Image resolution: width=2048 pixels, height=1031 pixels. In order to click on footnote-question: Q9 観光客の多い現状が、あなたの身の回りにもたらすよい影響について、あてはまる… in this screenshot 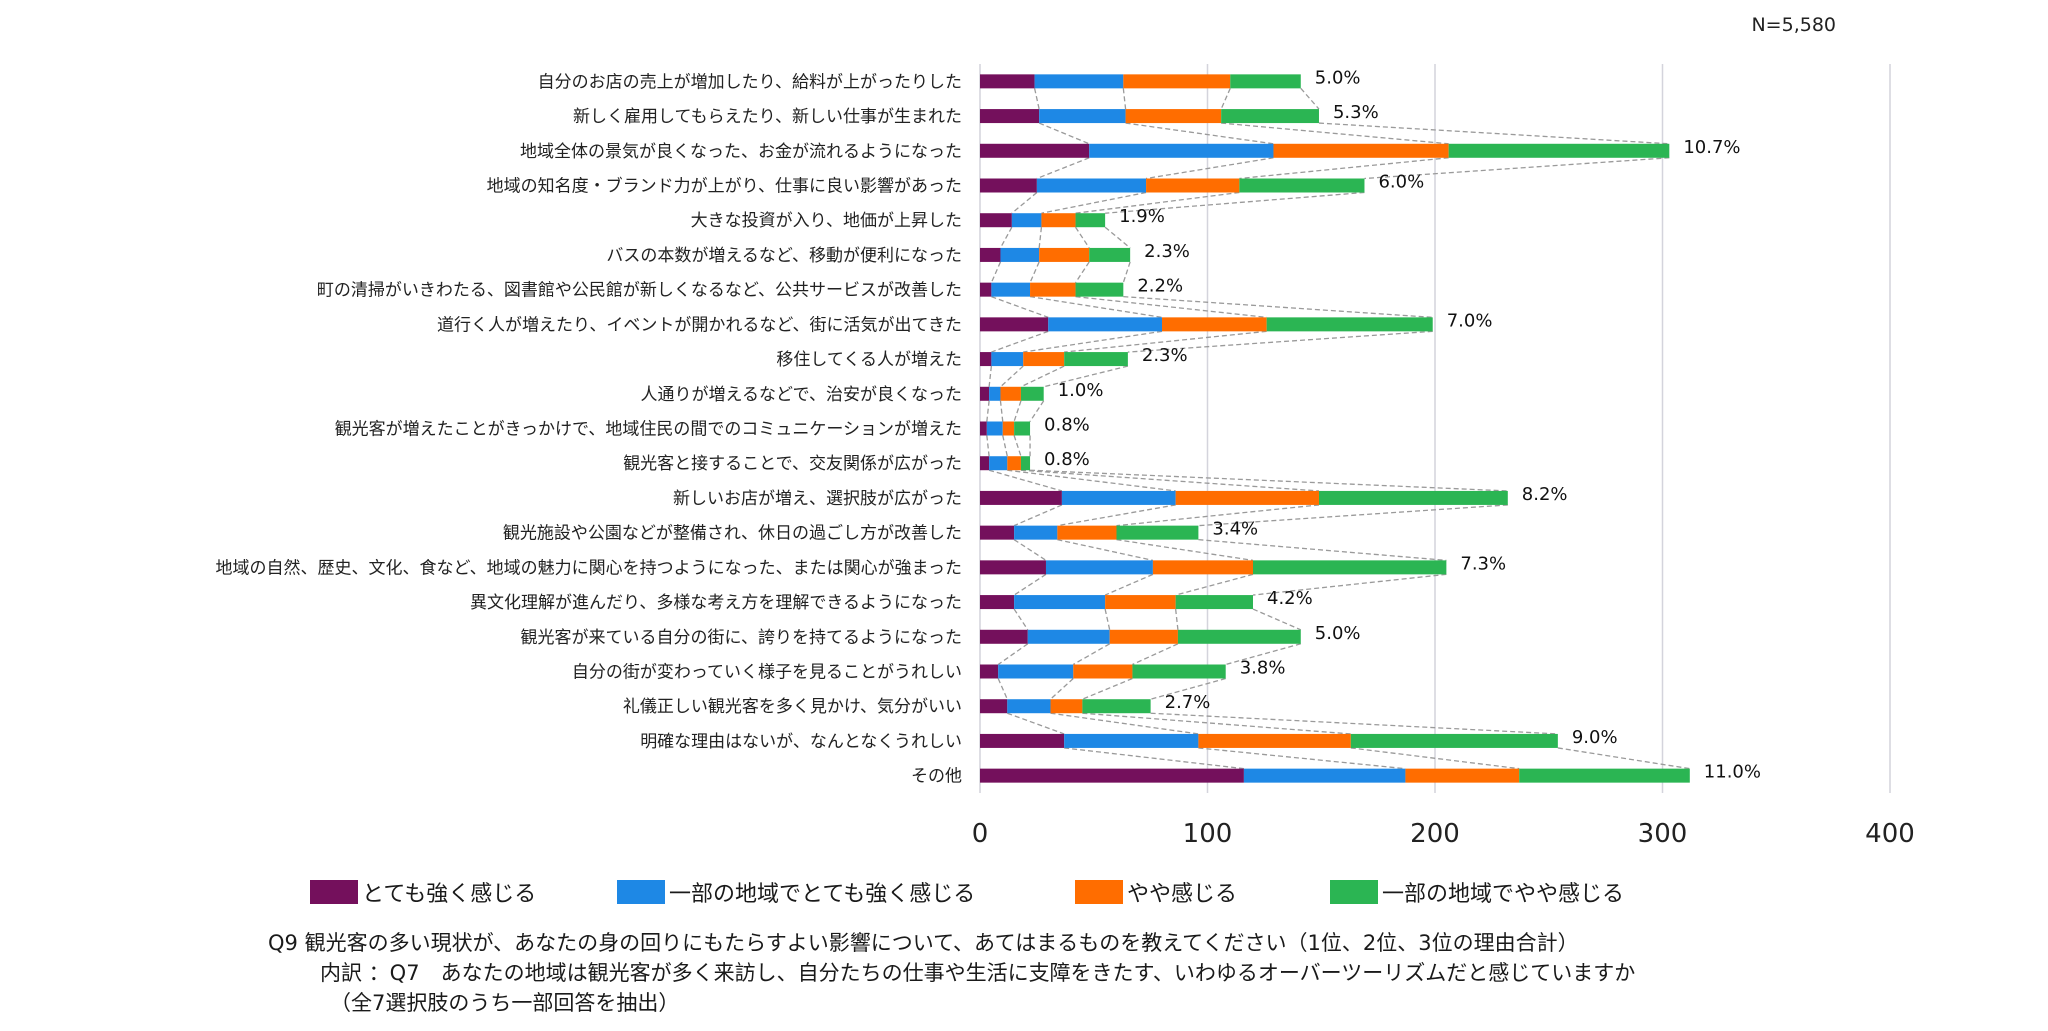, I will do `click(923, 943)`.